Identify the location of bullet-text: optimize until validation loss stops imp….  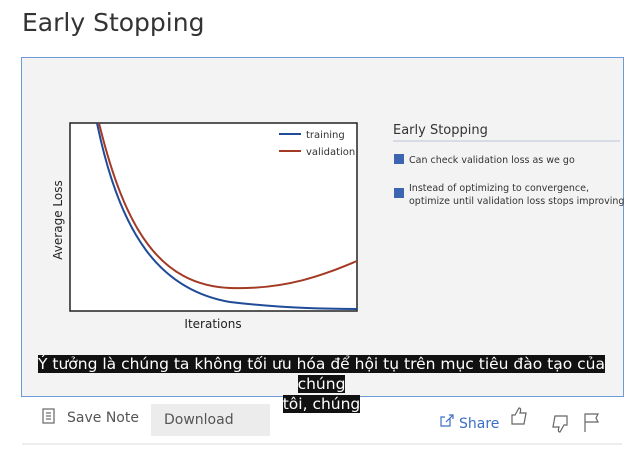
(516, 201).